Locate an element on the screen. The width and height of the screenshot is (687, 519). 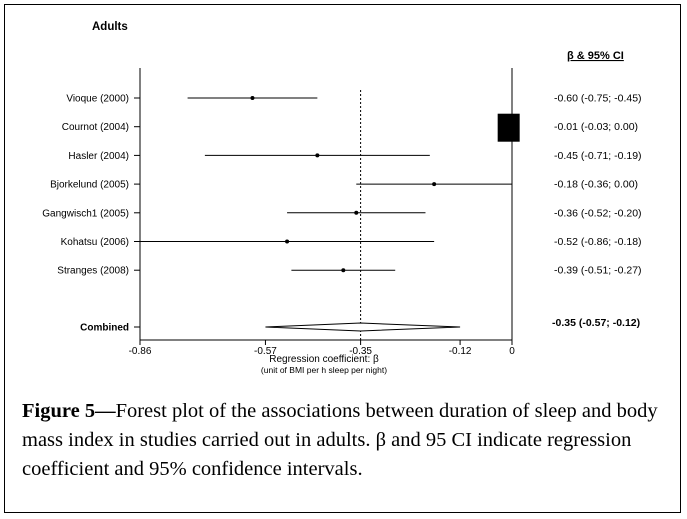
combined-label: Combined is located at coordinates (104, 328).